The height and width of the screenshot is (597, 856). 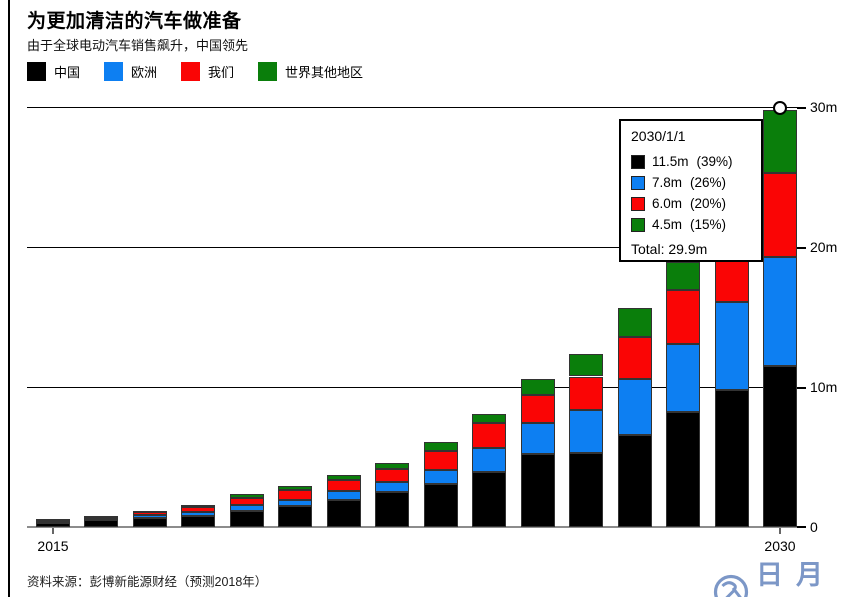 What do you see at coordinates (53, 546) in the screenshot?
I see `x-axis-label: 2015` at bounding box center [53, 546].